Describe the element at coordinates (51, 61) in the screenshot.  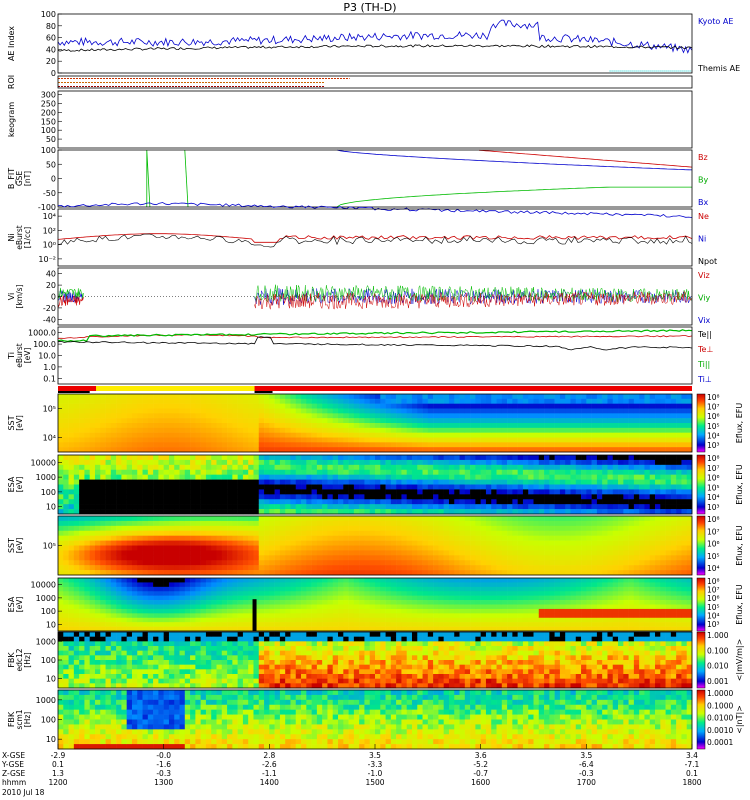
I see `y-tick-label: 20` at that location.